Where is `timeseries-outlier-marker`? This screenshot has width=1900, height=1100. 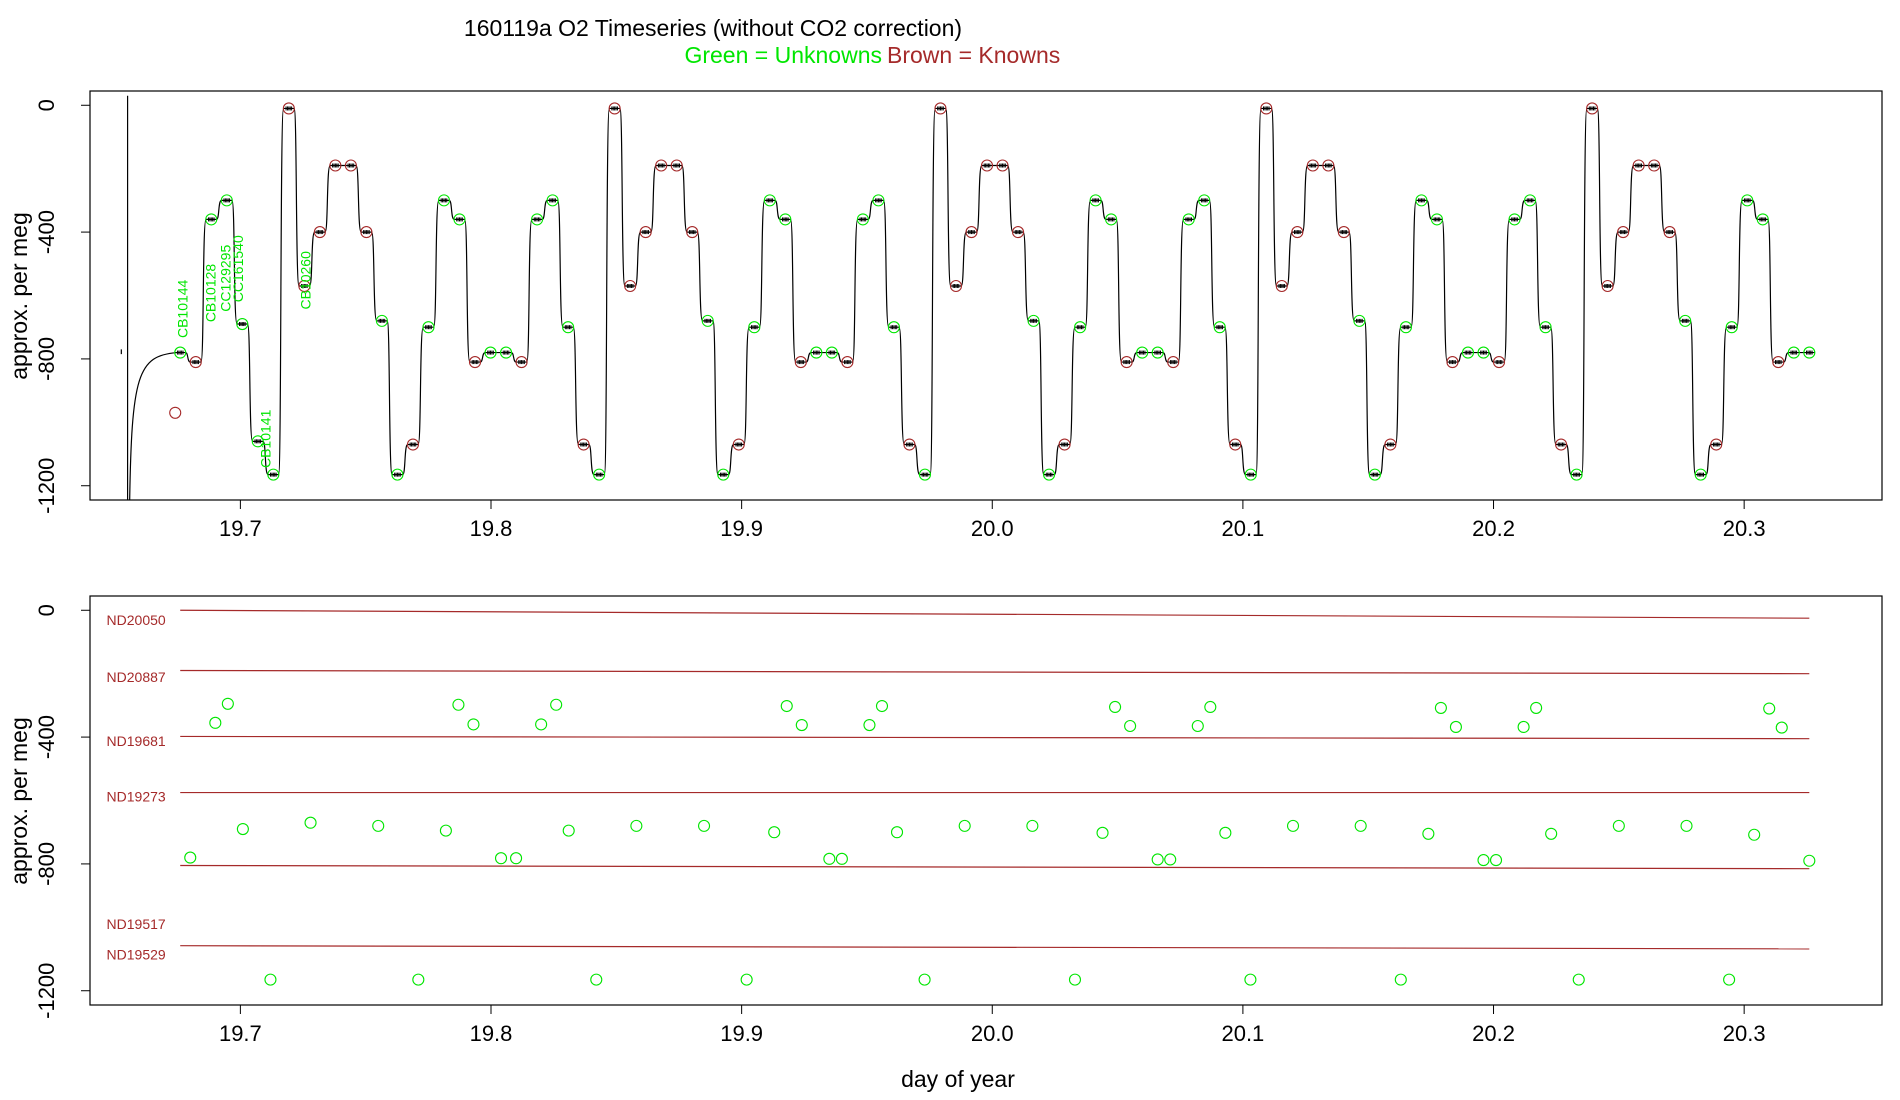 timeseries-outlier-marker is located at coordinates (175, 412).